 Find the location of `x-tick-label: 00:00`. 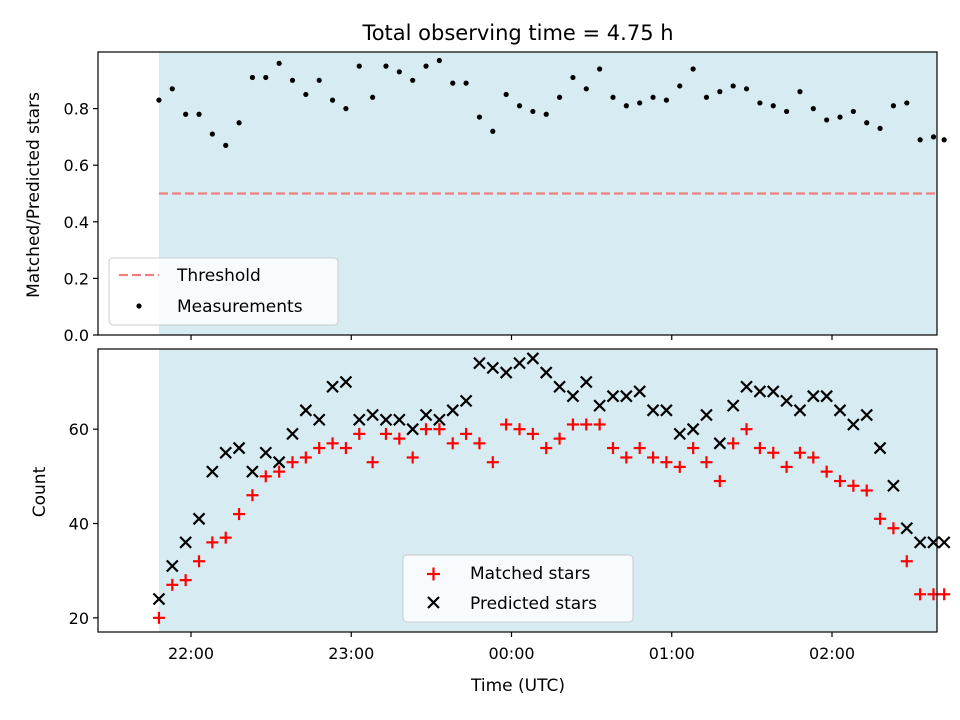

x-tick-label: 00:00 is located at coordinates (511, 653).